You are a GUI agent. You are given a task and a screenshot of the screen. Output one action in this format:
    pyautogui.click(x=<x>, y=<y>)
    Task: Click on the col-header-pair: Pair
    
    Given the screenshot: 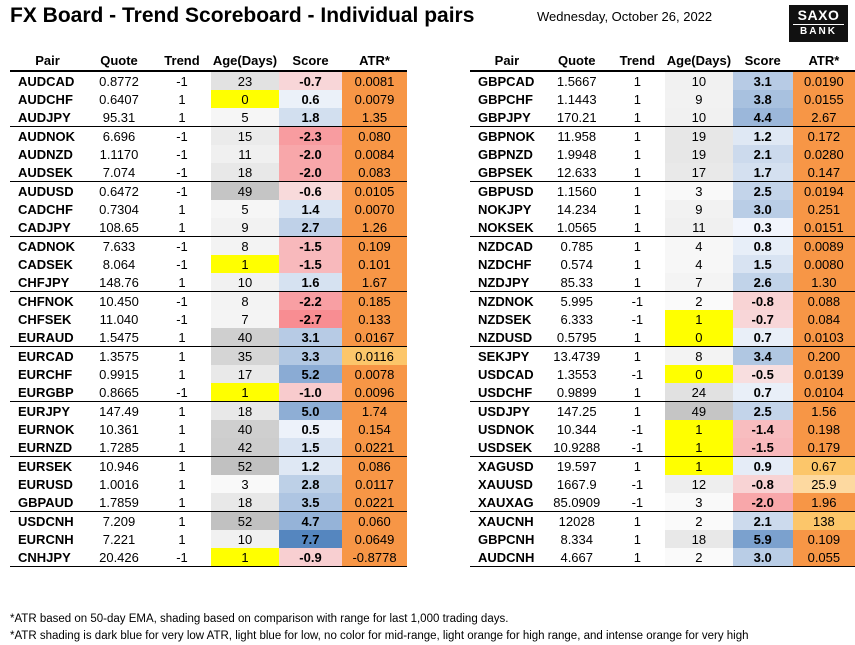 What is the action you would take?
    pyautogui.click(x=507, y=61)
    